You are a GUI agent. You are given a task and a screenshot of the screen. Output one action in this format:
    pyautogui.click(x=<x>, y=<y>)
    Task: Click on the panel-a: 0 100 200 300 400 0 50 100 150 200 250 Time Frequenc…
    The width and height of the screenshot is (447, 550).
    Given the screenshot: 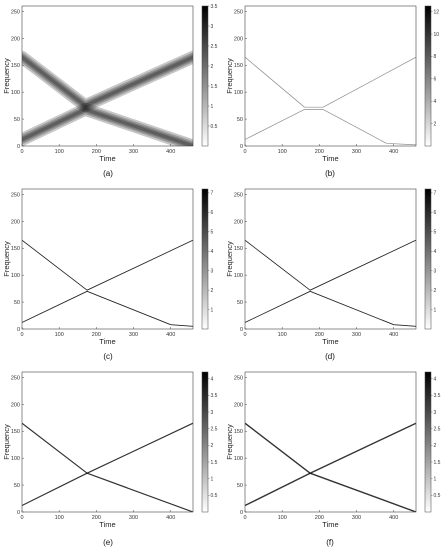 What is the action you would take?
    pyautogui.click(x=110, y=83)
    